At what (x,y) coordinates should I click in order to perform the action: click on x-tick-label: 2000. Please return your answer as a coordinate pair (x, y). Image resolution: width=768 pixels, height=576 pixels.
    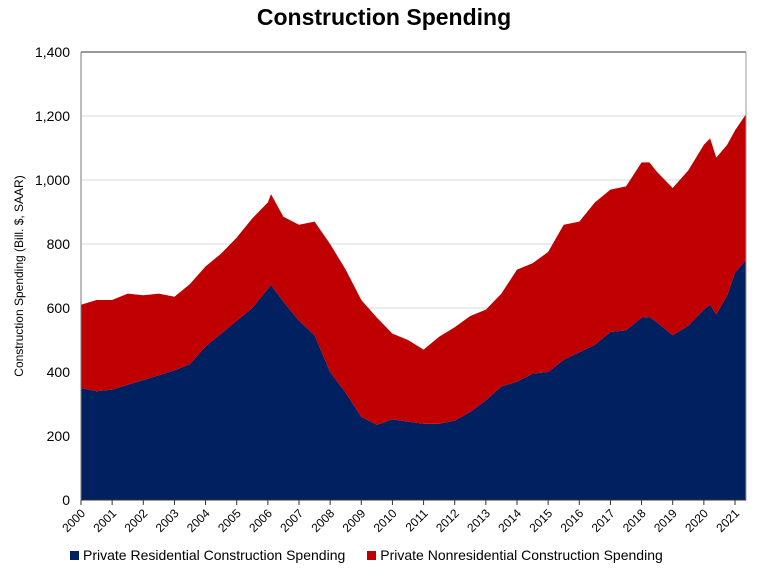
    Looking at the image, I should click on (73, 520).